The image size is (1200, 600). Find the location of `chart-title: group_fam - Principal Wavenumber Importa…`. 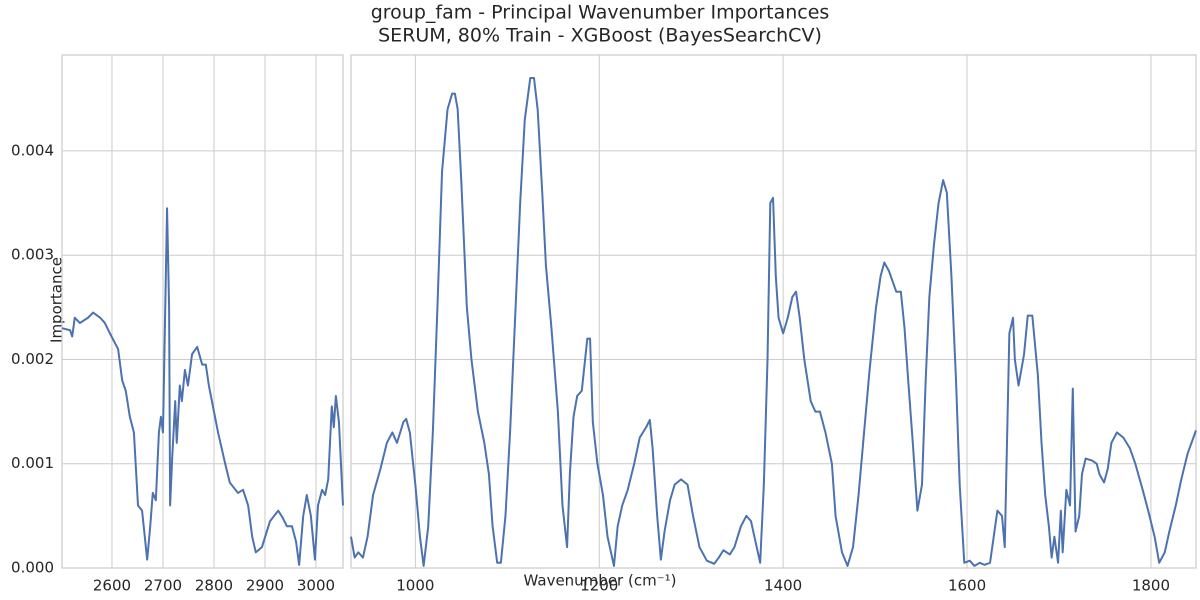

chart-title: group_fam - Principal Wavenumber Importa… is located at coordinates (600, 13).